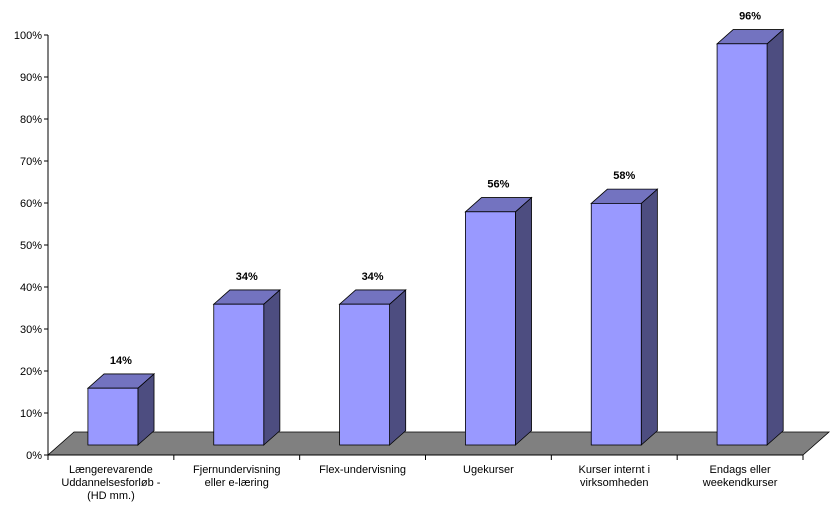 This screenshot has height=514, width=831. What do you see at coordinates (614, 470) in the screenshot?
I see `x-category-label: Kurser internt i` at bounding box center [614, 470].